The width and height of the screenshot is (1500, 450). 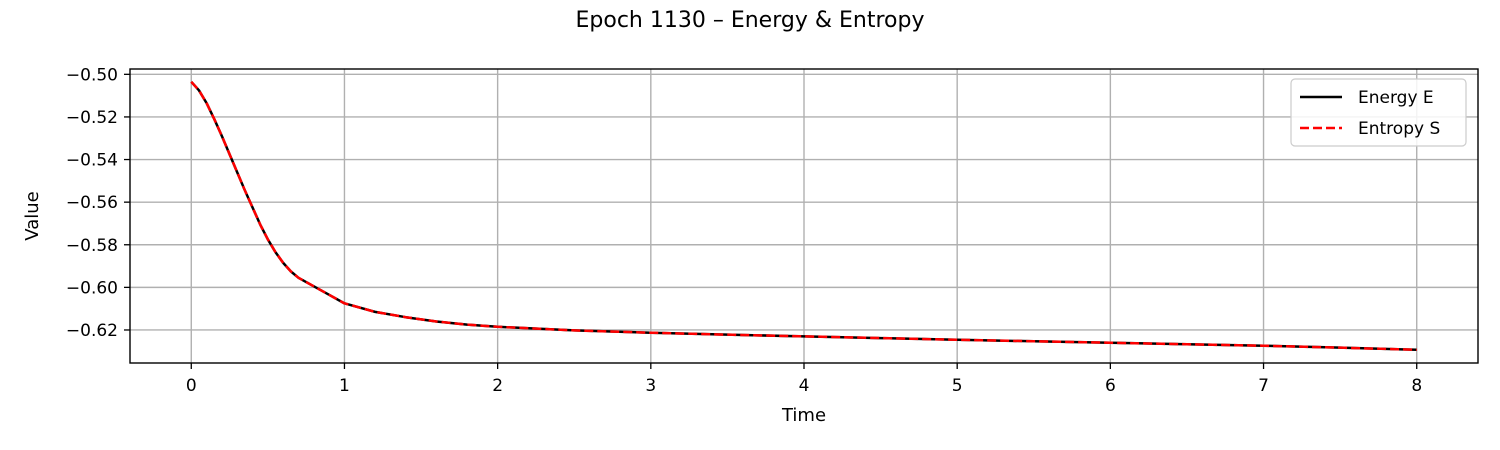 I want to click on x-tick-label: 7, so click(x=1263, y=386).